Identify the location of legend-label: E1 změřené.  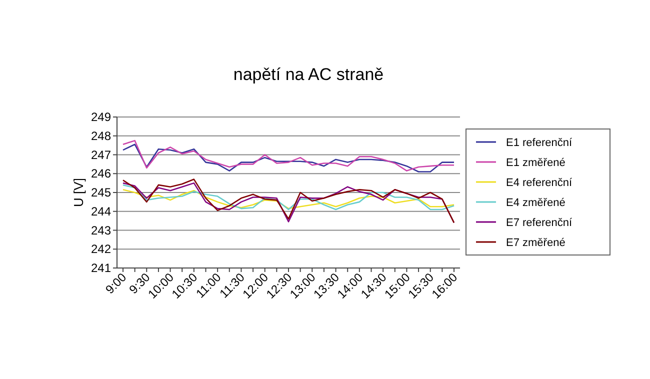
(536, 163).